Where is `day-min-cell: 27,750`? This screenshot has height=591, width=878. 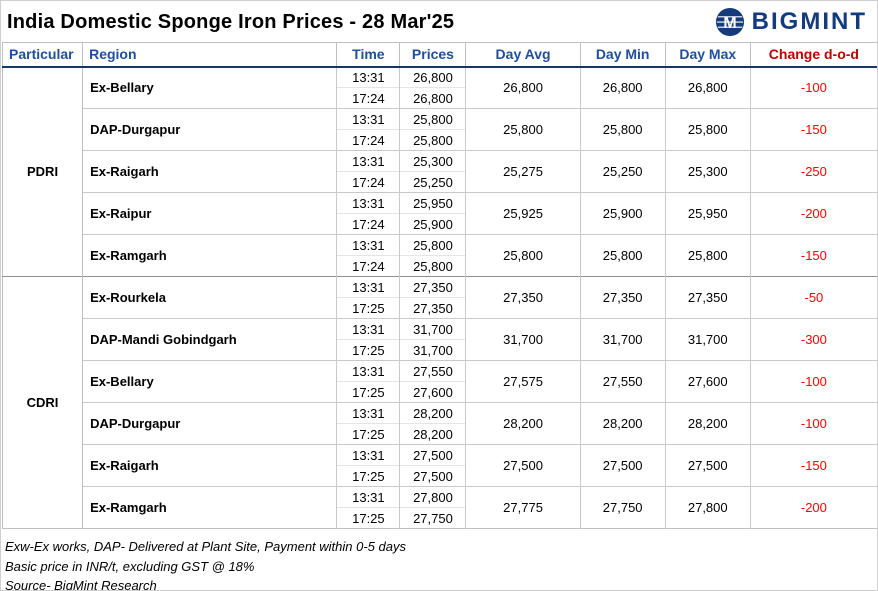 day-min-cell: 27,750 is located at coordinates (623, 507).